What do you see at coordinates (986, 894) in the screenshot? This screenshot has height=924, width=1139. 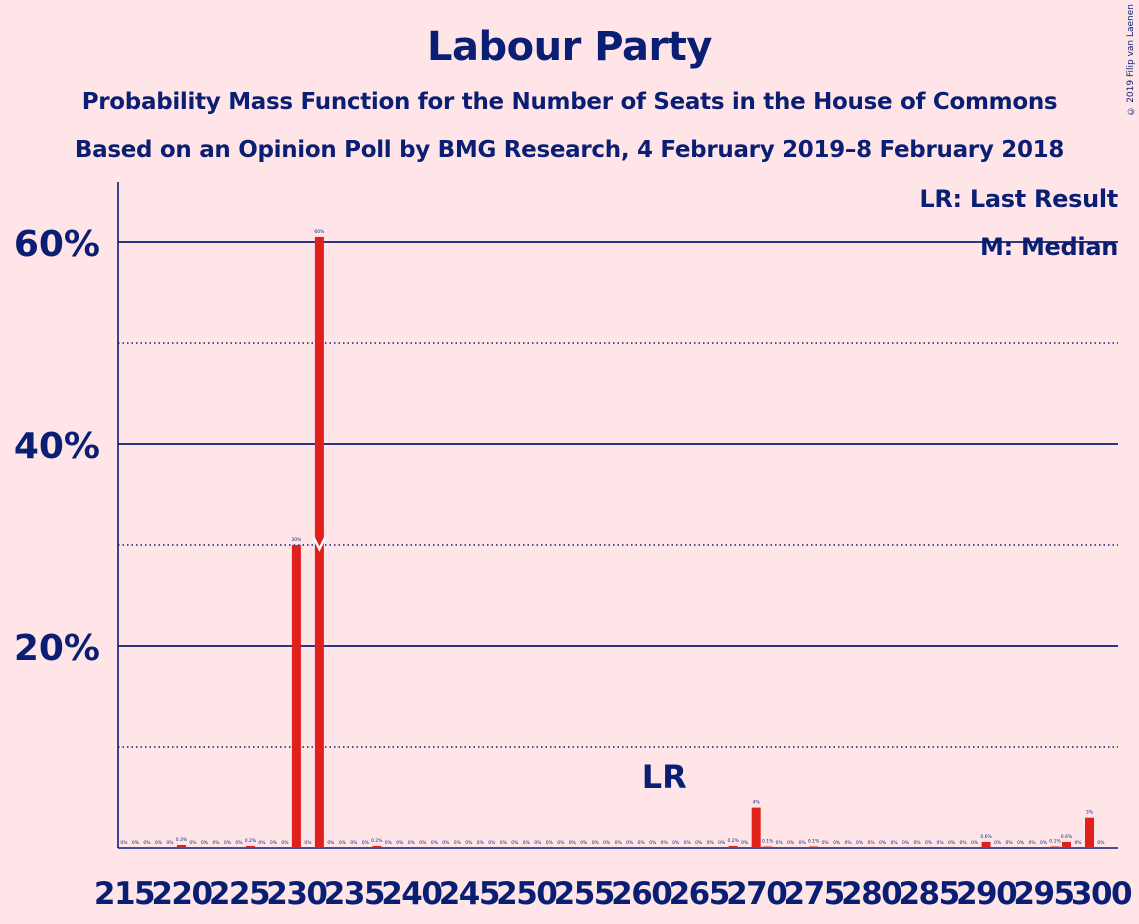 I see `x-tick-label: 290` at bounding box center [986, 894].